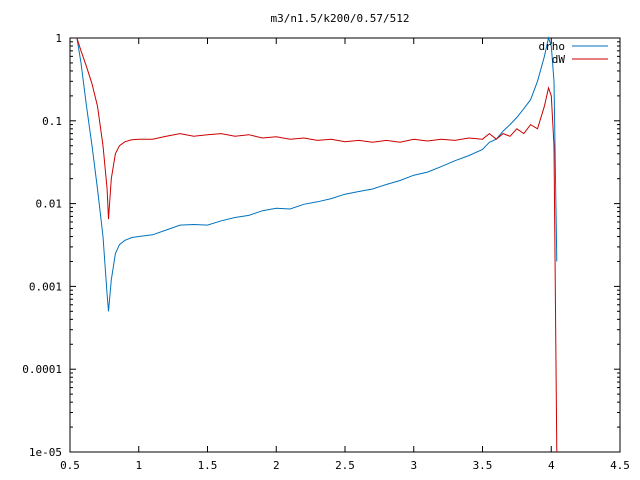 This screenshot has height=480, width=640. Describe the element at coordinates (45, 452) in the screenshot. I see `y-tick-label: 1e-05` at that location.